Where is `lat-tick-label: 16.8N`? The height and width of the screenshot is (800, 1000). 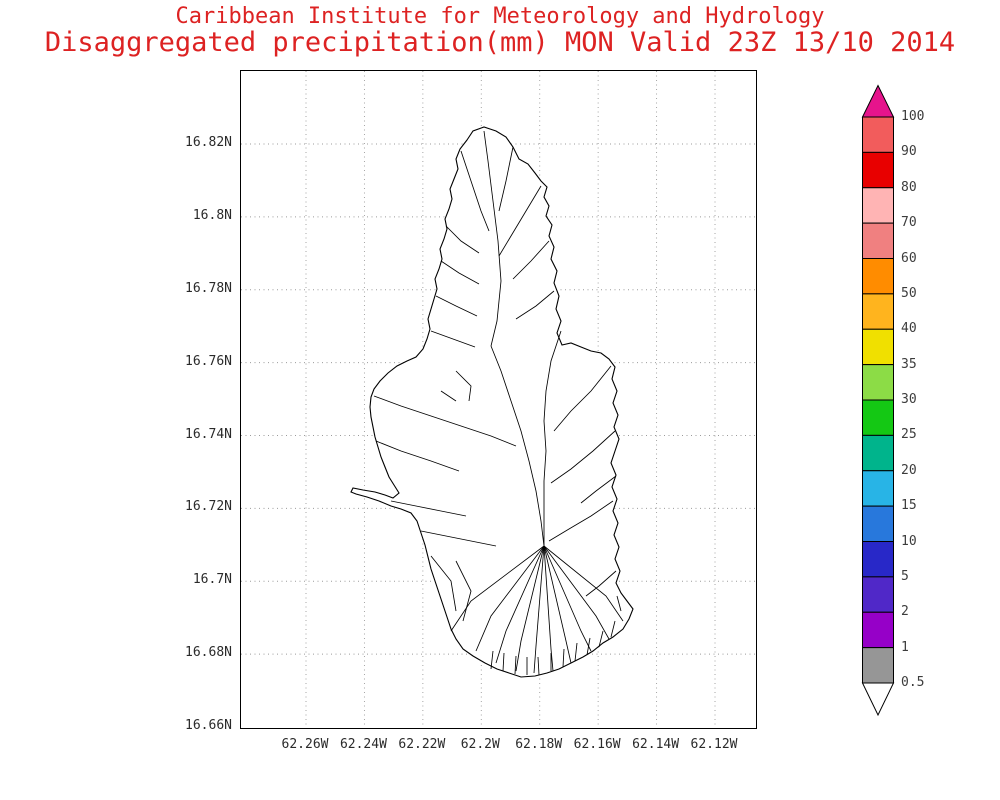 lat-tick-label: 16.8N is located at coordinates (212, 215).